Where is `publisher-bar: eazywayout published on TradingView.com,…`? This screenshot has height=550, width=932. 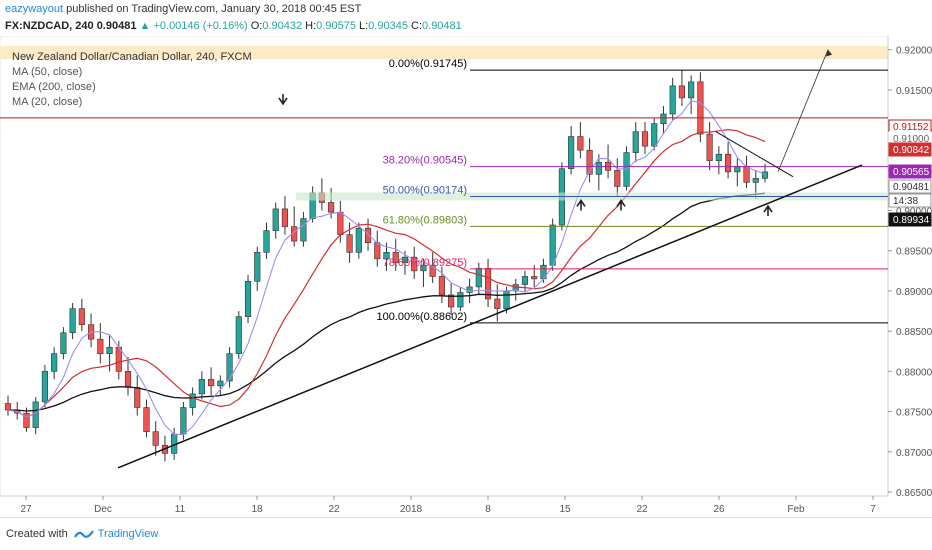 publisher-bar: eazywayout published on TradingView.com,… is located at coordinates (466, 9).